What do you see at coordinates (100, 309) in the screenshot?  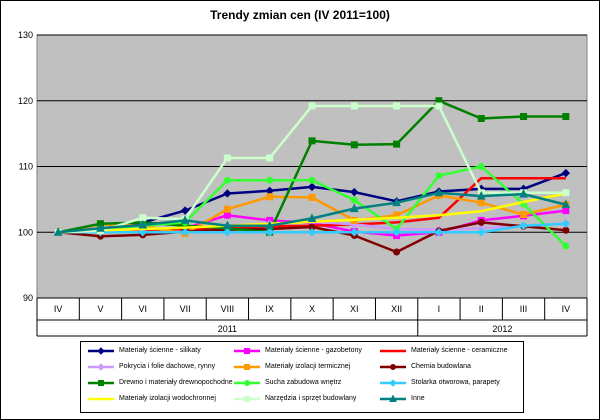 I see `x-tick-label: V` at bounding box center [100, 309].